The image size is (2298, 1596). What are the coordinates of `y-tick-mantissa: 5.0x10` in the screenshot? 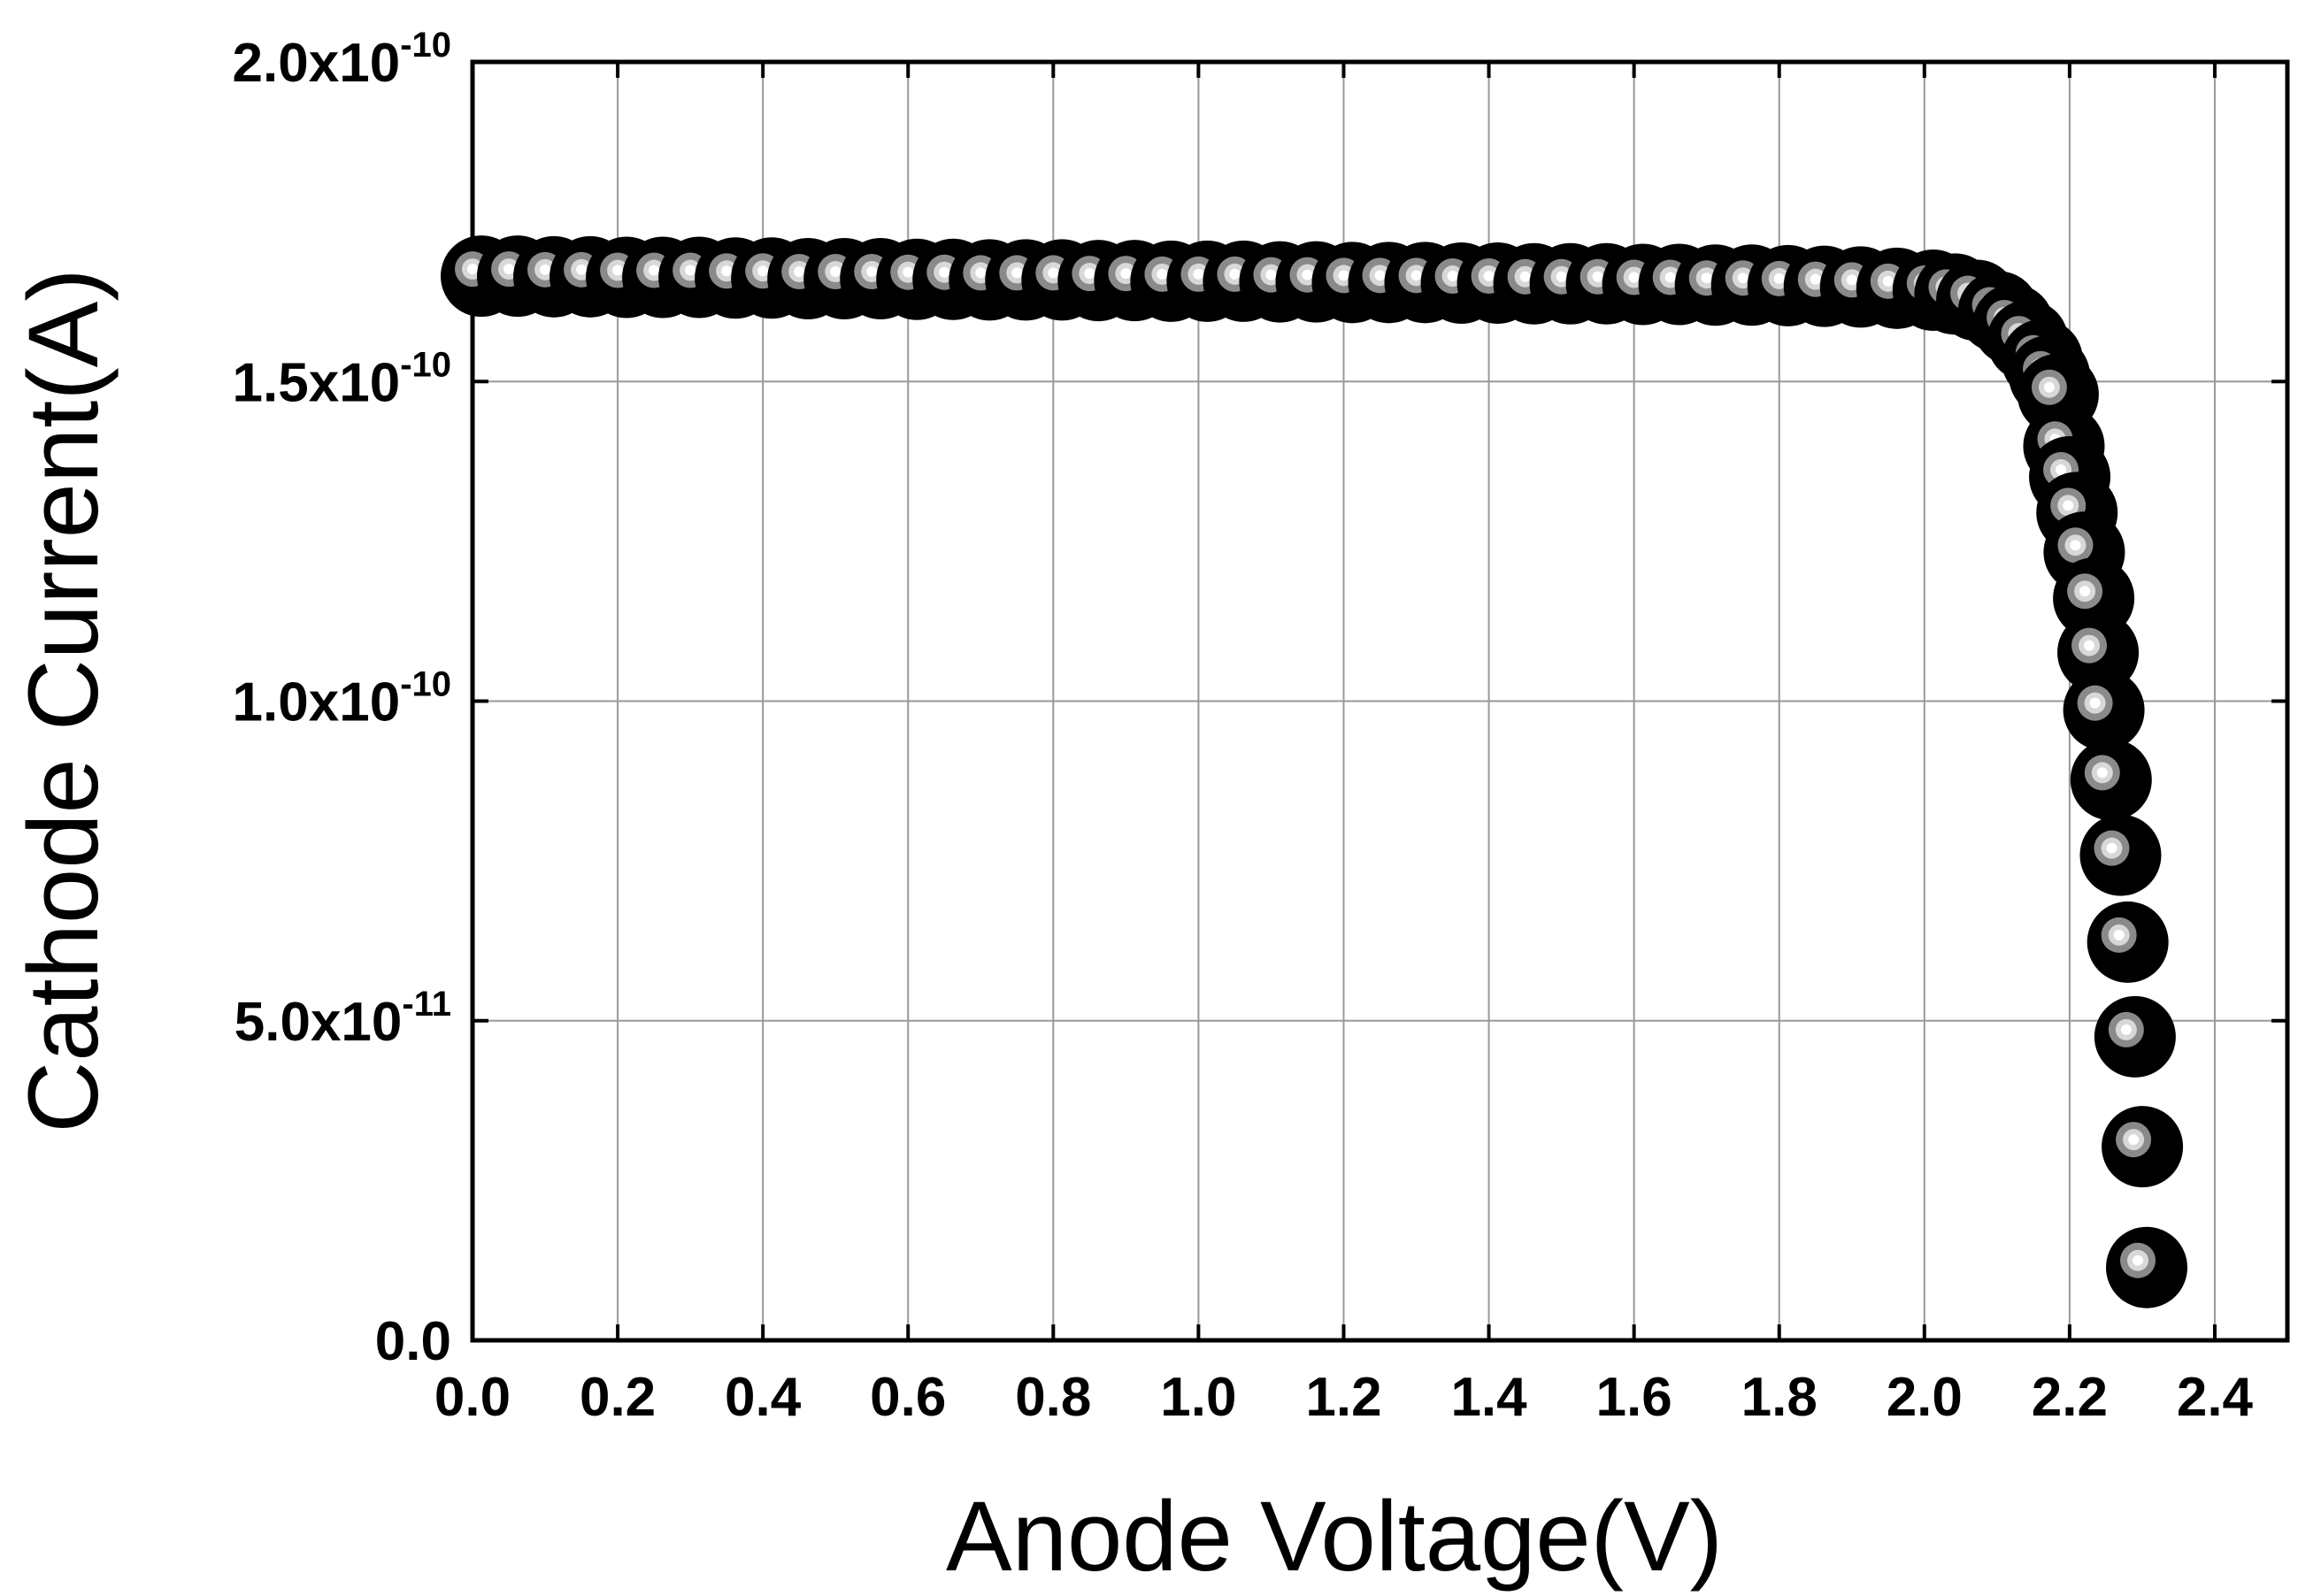 It's located at (318, 1022).